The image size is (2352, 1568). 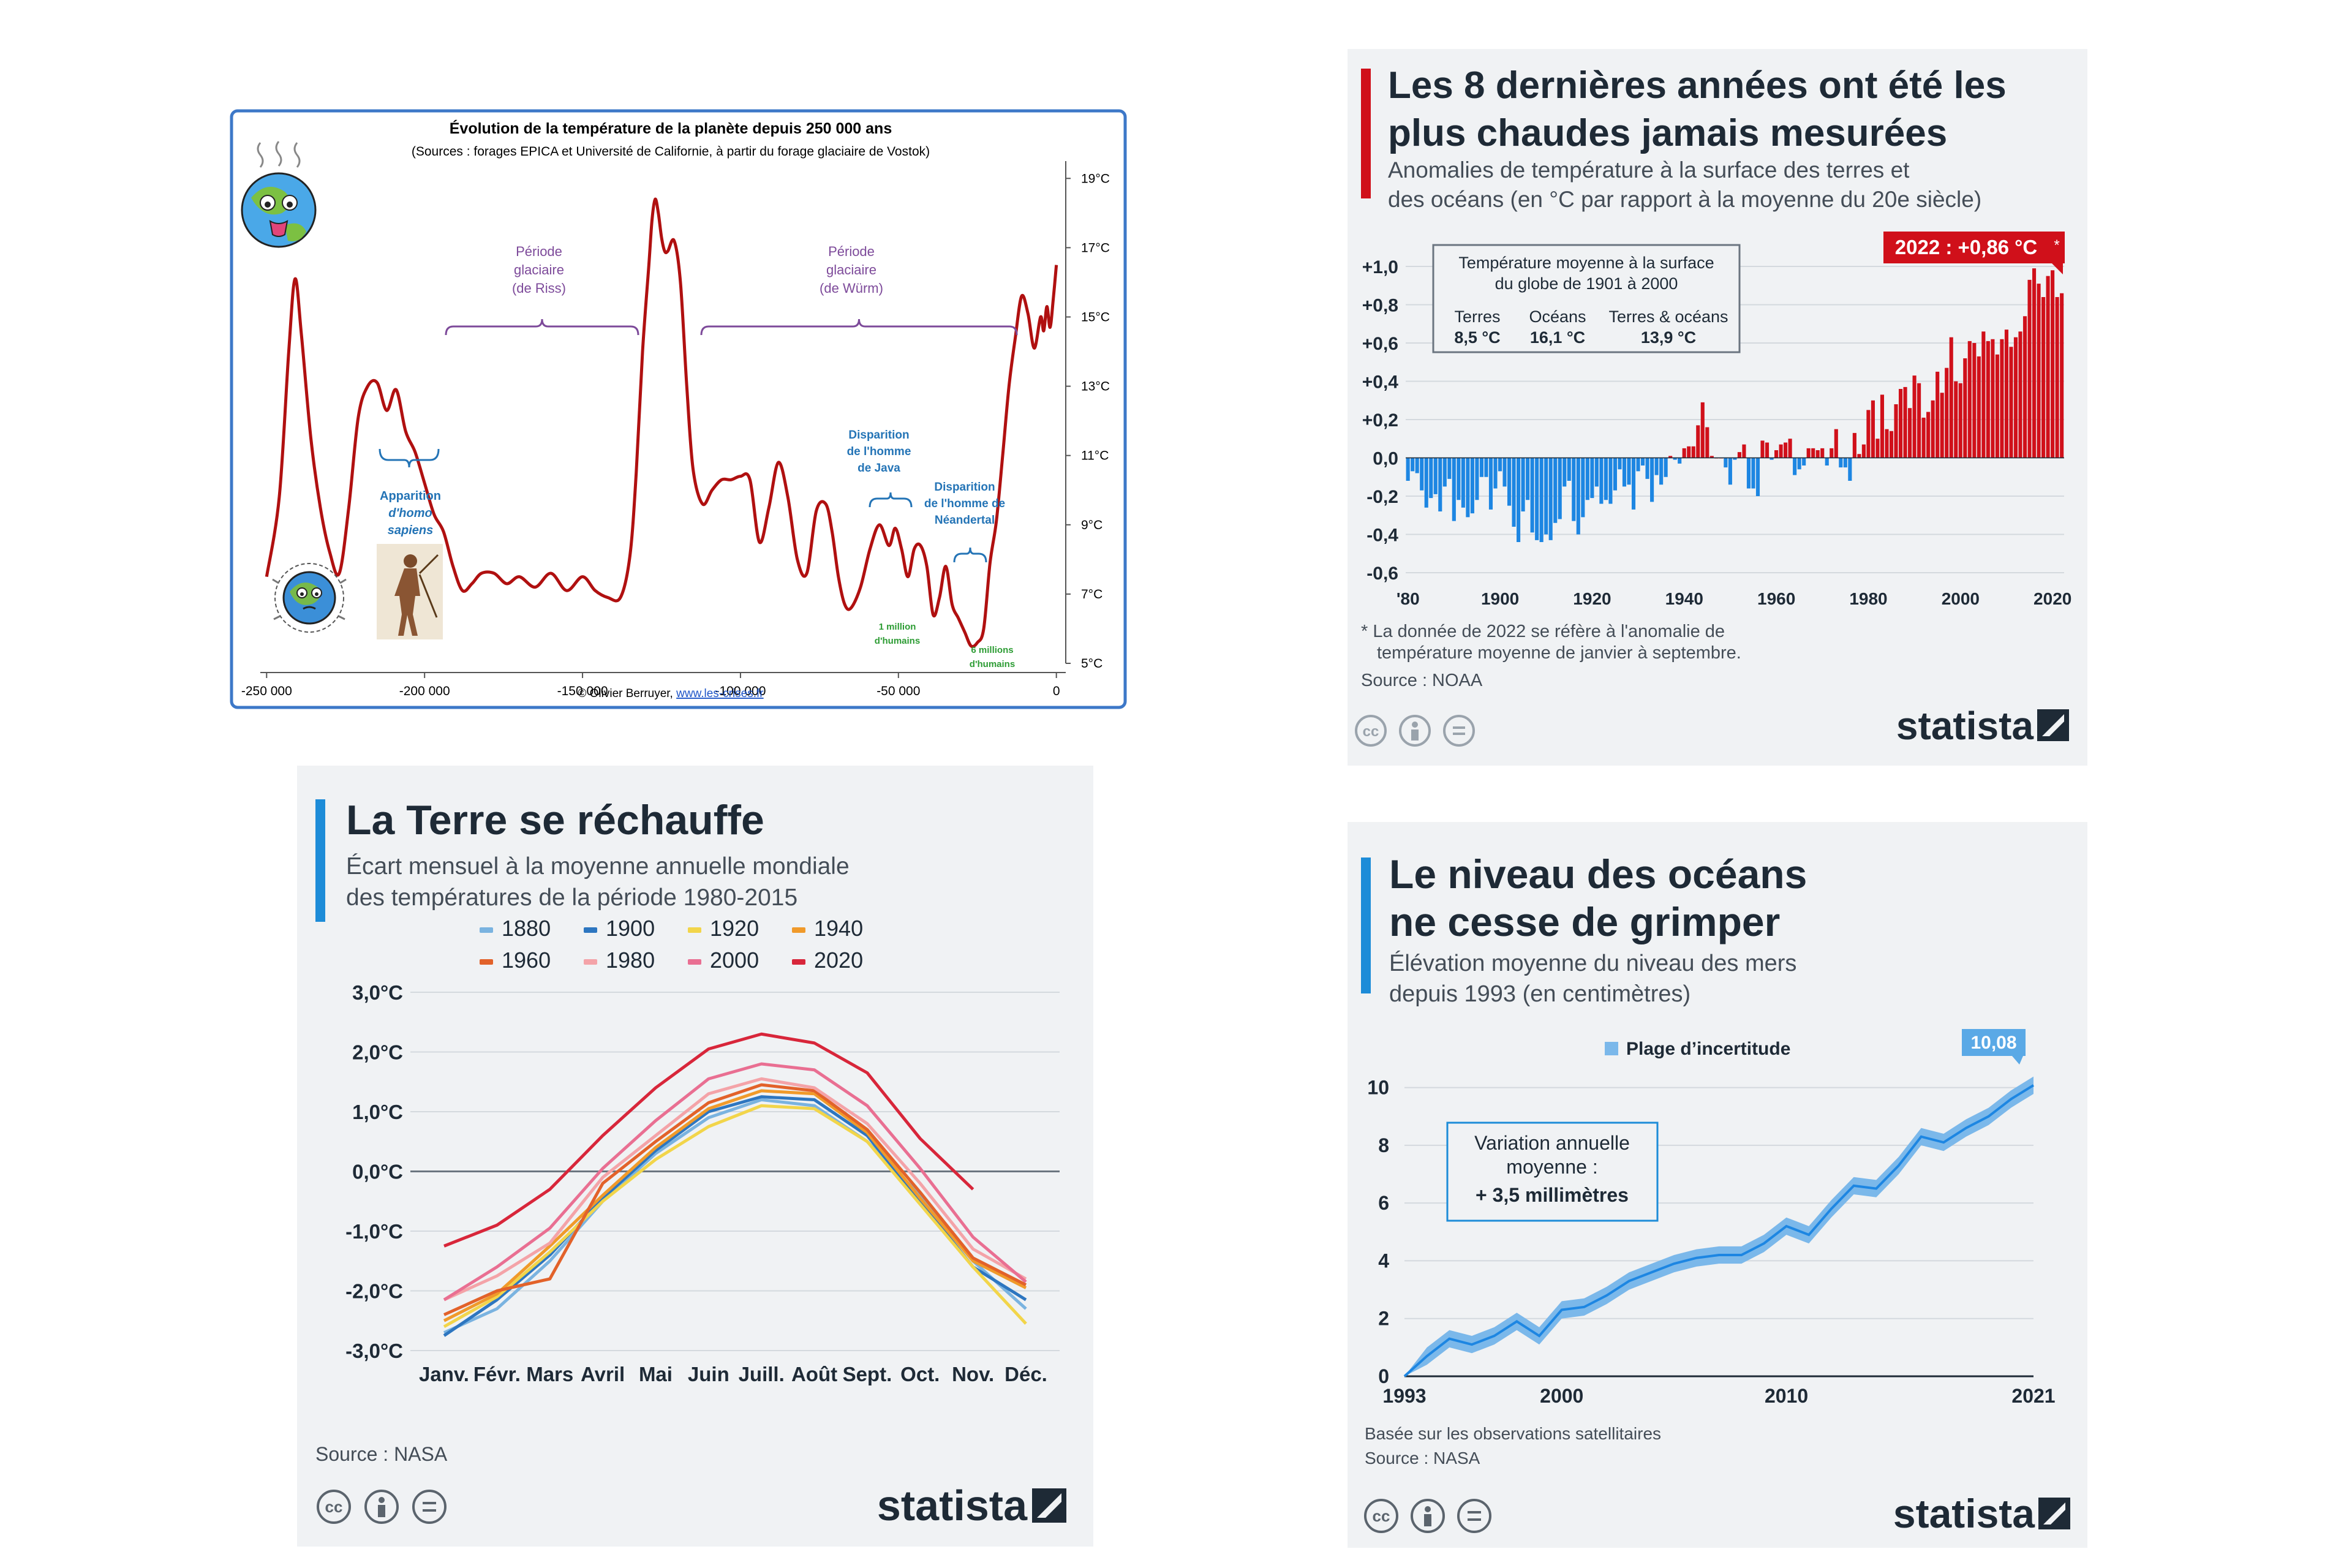 What do you see at coordinates (1422, 1459) in the screenshot?
I see `sea-source: Source : NASA` at bounding box center [1422, 1459].